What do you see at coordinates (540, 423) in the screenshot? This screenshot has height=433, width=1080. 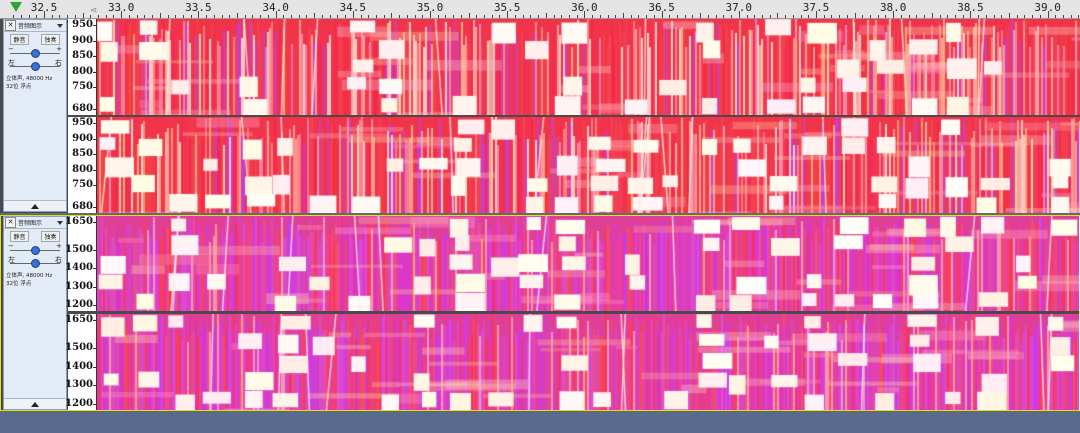 I see `empty-track-area` at bounding box center [540, 423].